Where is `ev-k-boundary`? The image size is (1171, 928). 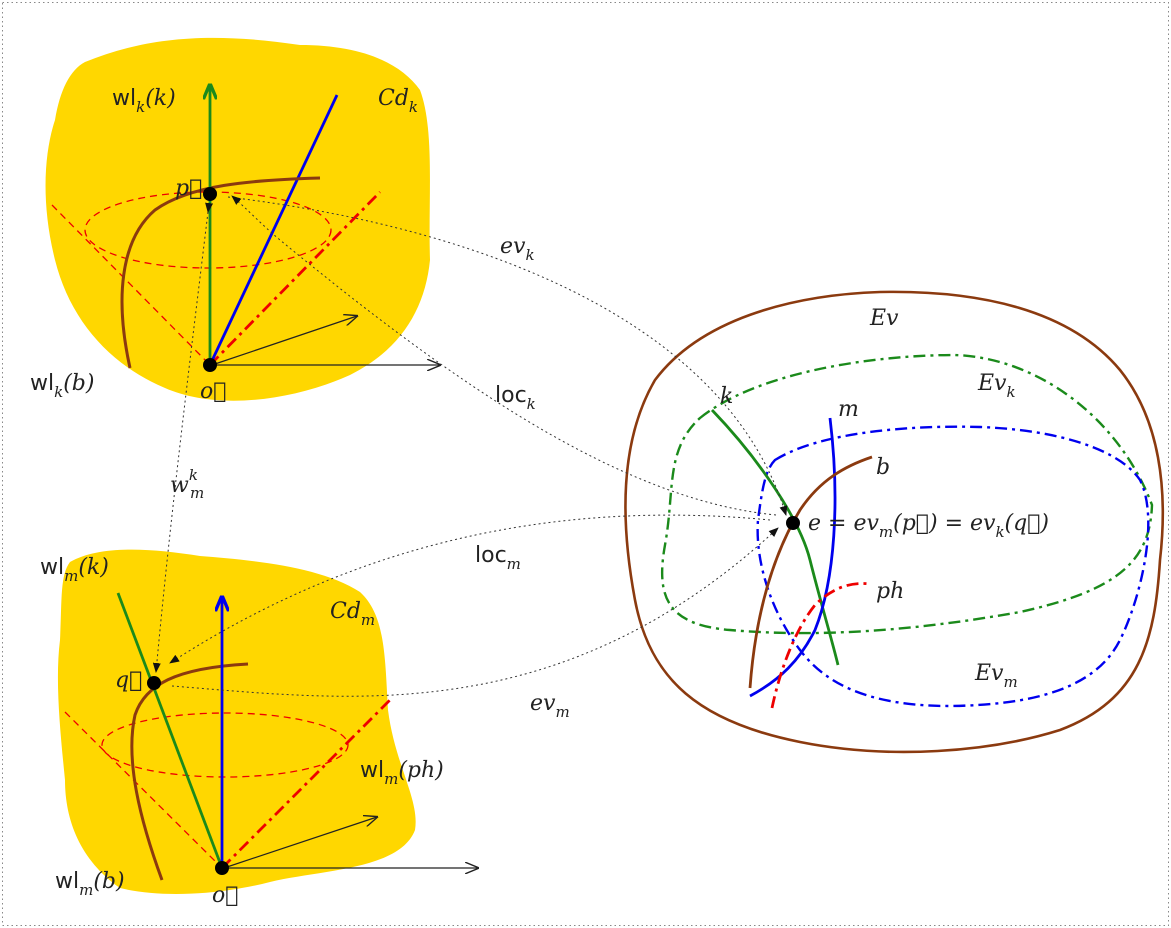
ev-k-boundary is located at coordinates (907, 494).